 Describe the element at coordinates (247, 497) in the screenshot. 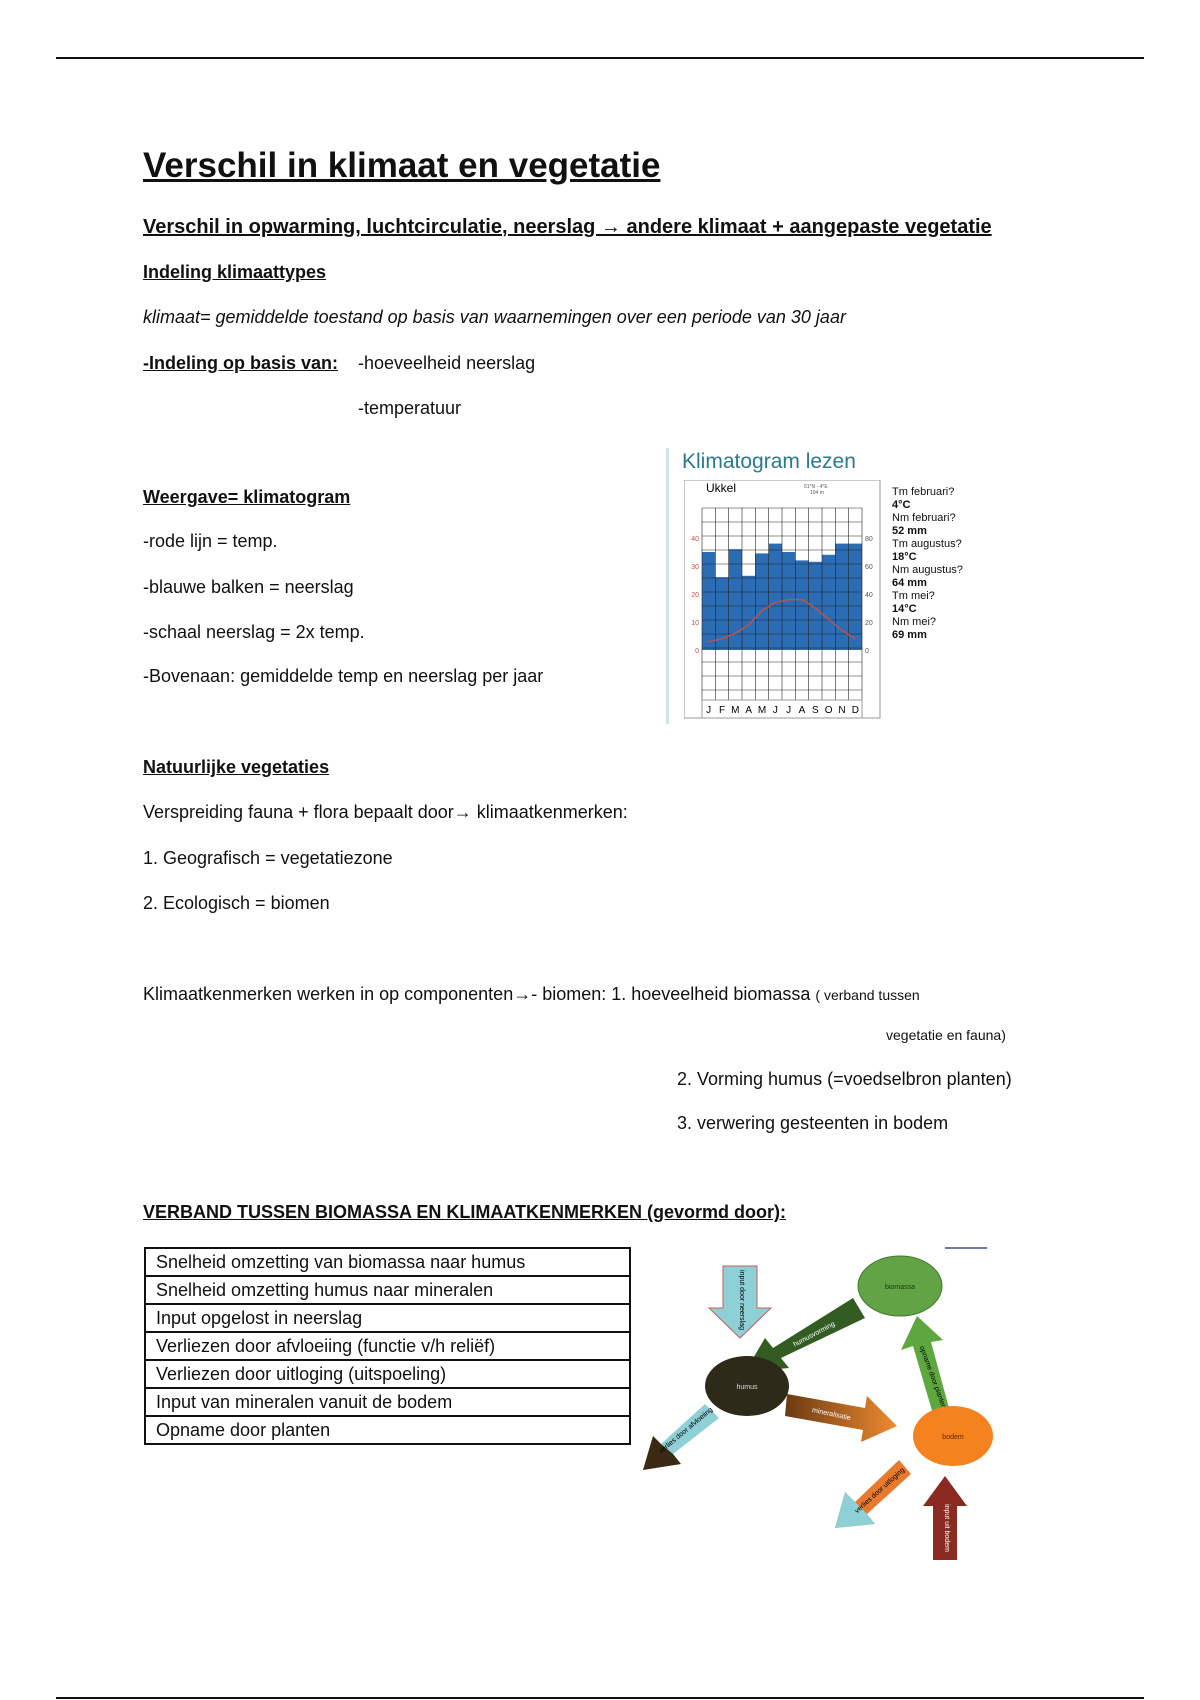

I see `weergave-heading: Weergave= klimatogram` at that location.